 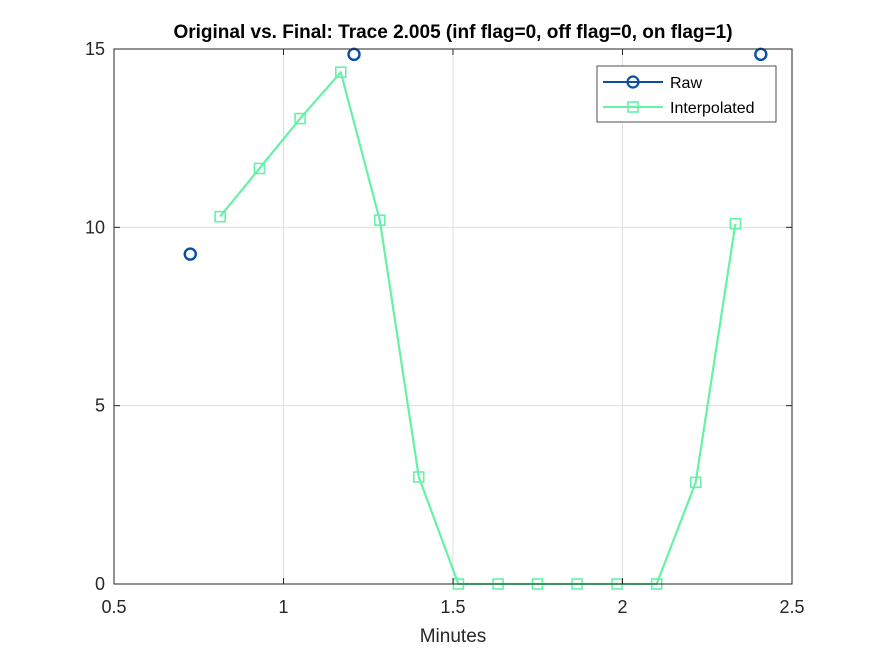 I want to click on legend: Raw Interpolated, so click(x=686, y=94).